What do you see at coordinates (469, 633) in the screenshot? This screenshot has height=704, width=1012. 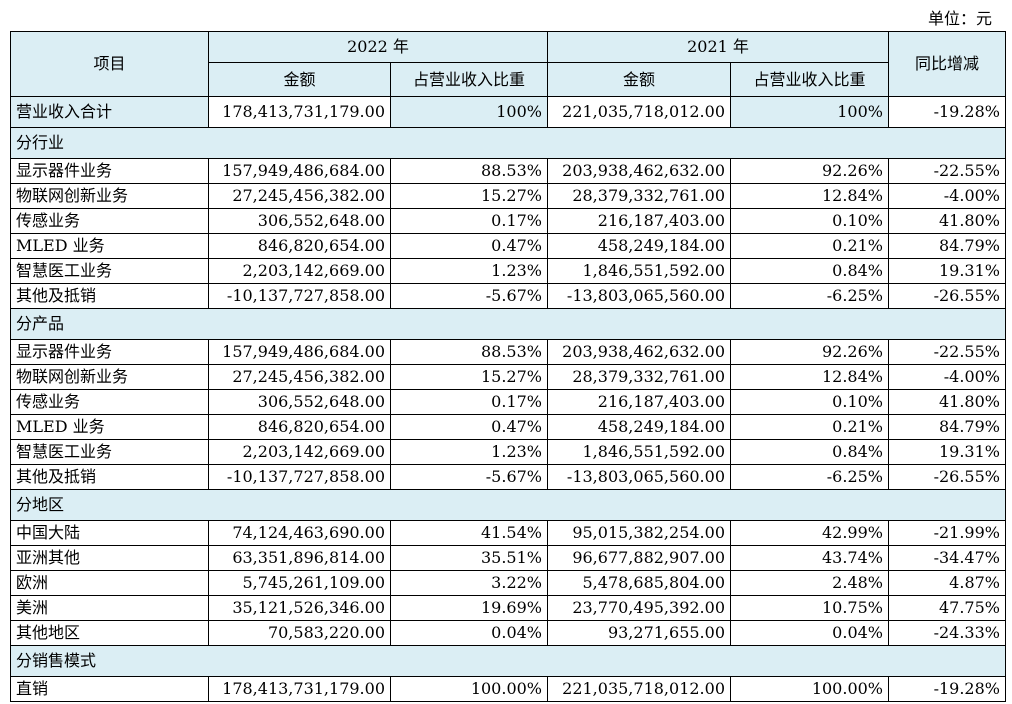 I see `ratio-2022-cell: 0.04%` at bounding box center [469, 633].